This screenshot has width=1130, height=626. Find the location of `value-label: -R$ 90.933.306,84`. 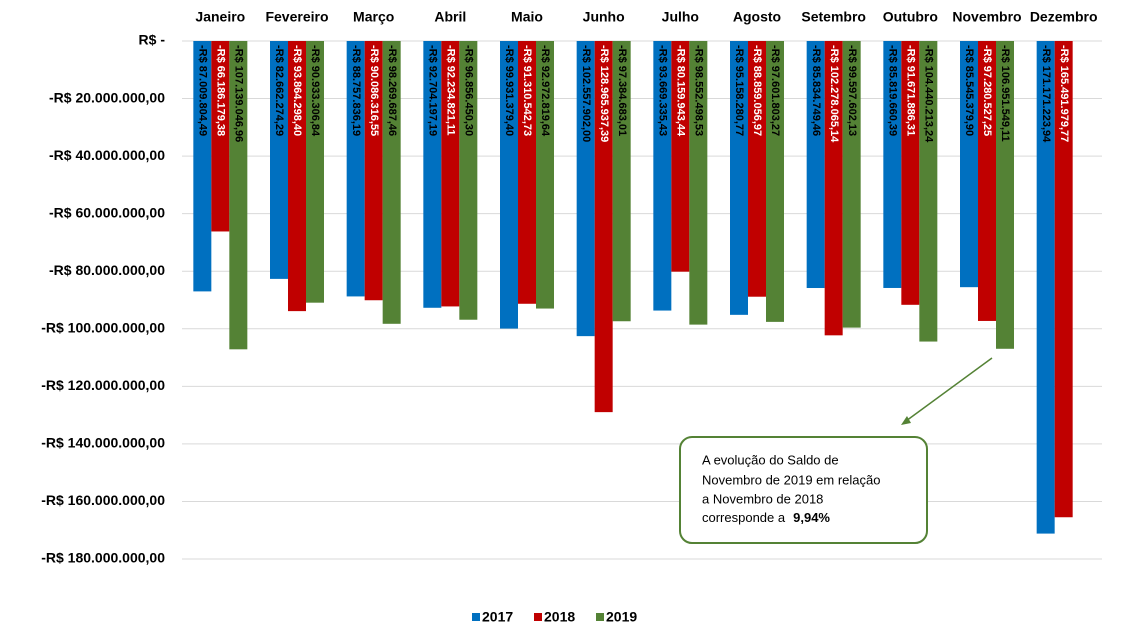

value-label: -R$ 90.933.306,84 is located at coordinates (315, 91).